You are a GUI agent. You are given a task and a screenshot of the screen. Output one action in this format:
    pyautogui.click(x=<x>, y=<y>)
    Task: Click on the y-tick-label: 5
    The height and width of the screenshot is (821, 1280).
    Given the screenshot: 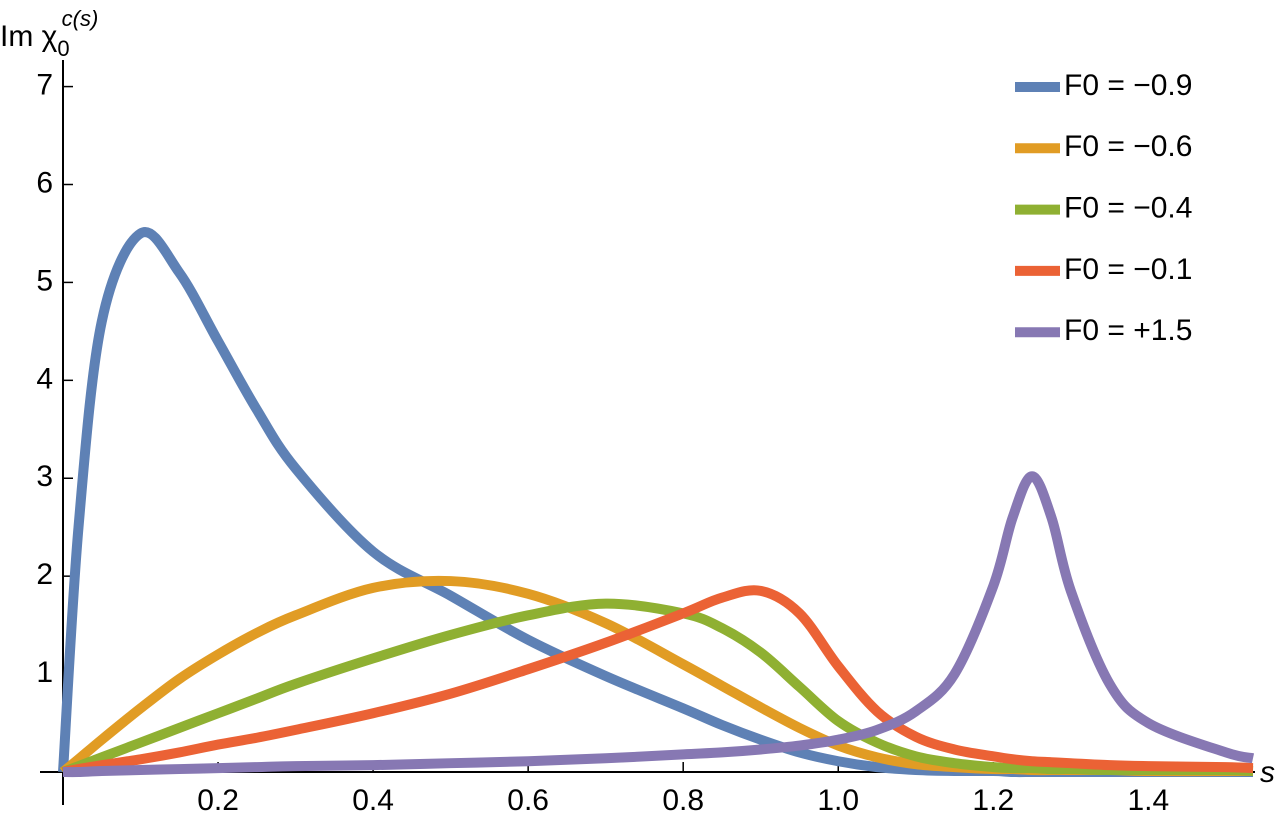 What is the action you would take?
    pyautogui.click(x=44, y=280)
    